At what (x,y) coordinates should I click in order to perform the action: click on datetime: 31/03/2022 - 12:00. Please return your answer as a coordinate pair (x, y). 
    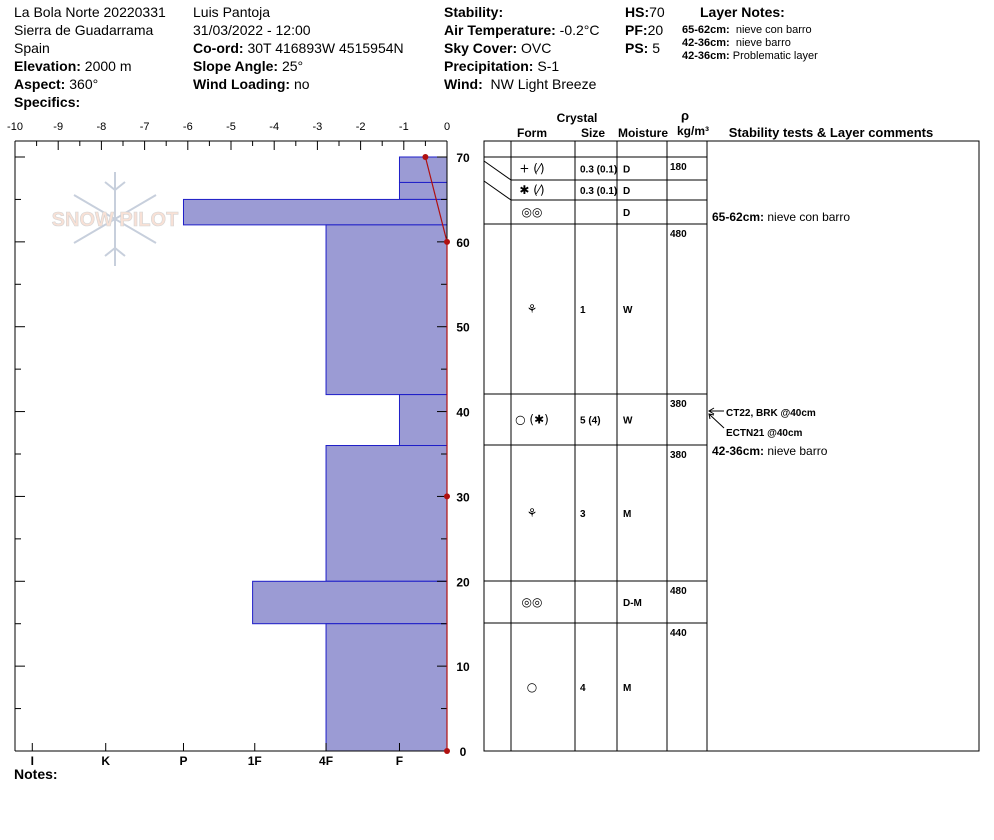
    Looking at the image, I should click on (252, 30).